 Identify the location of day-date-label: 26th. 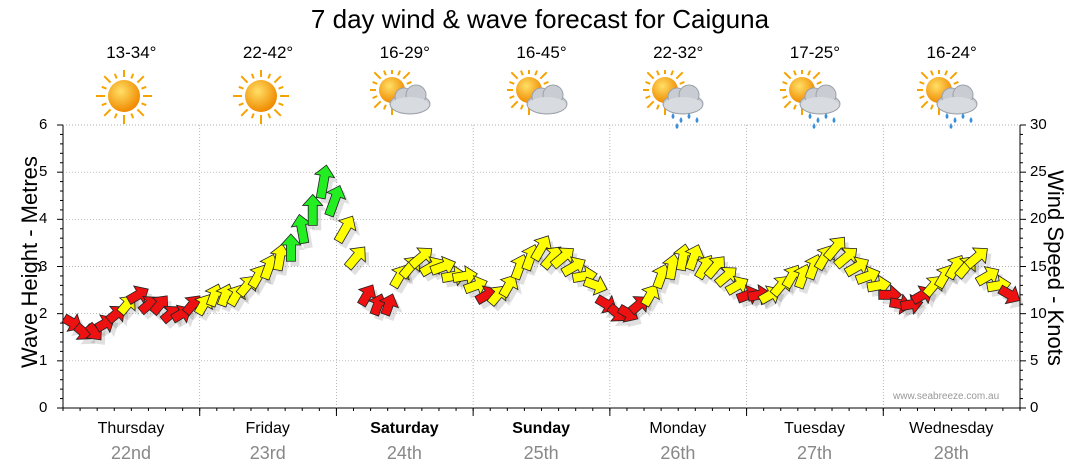
(678, 453).